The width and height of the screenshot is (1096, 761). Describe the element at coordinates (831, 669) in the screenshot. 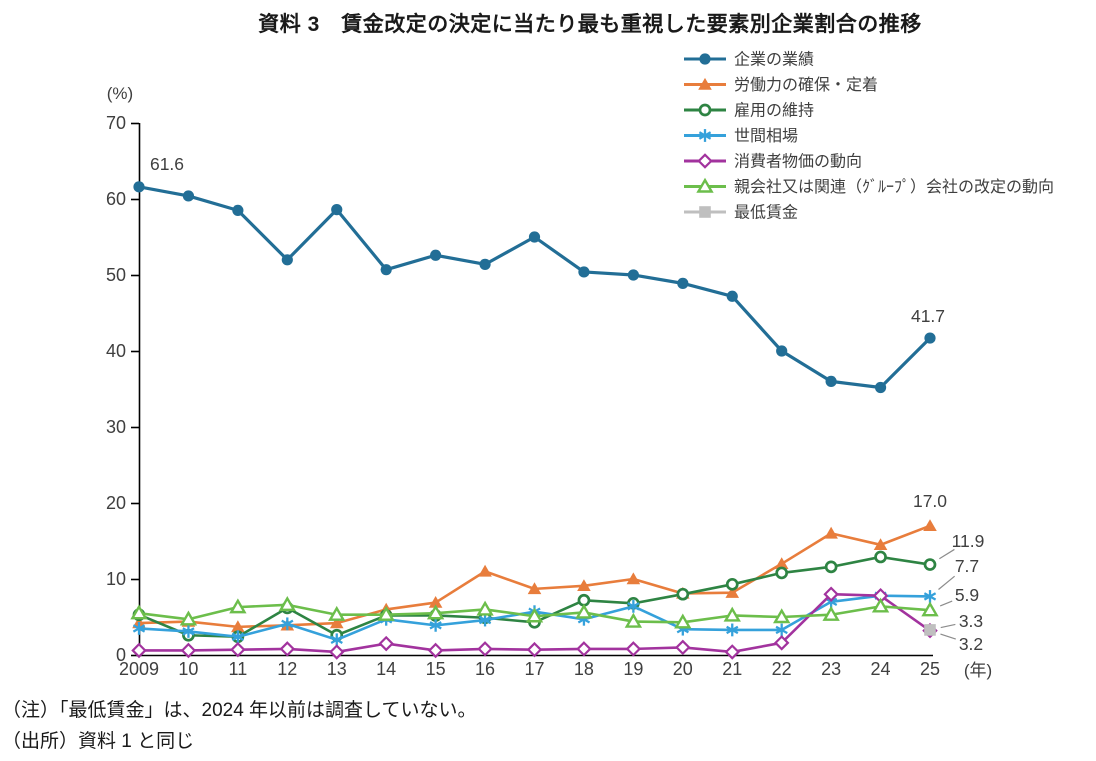

I see `x-tick-label: 23` at that location.